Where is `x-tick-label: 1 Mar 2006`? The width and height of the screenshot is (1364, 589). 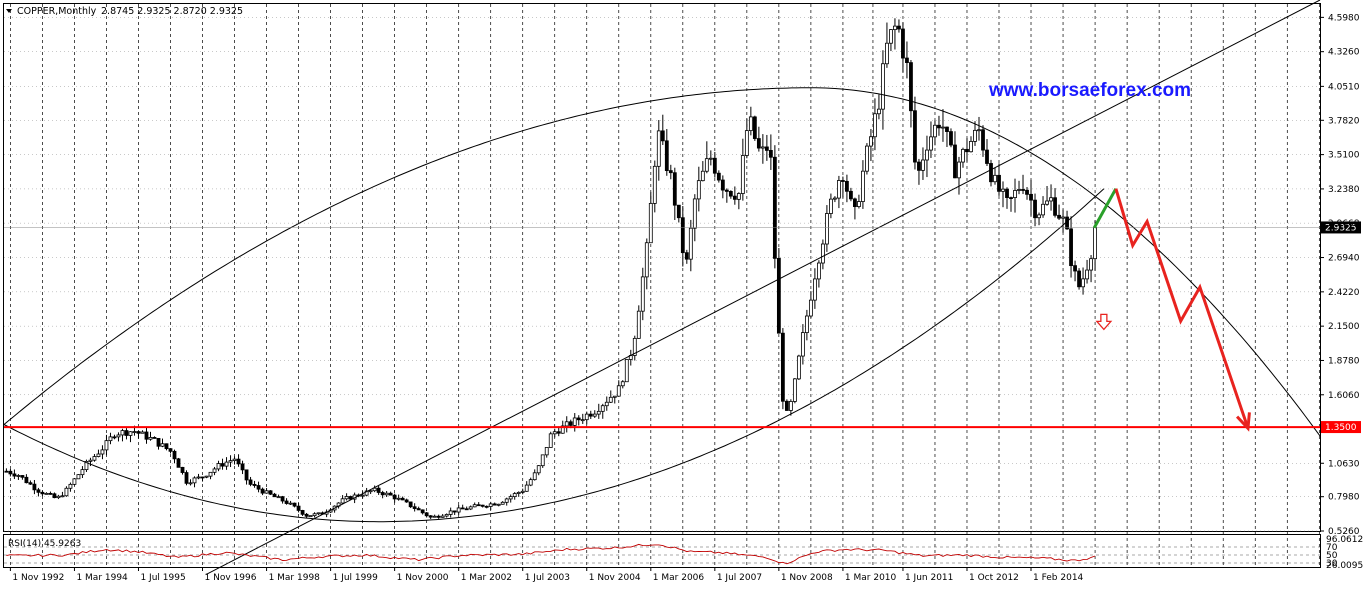
x-tick-label: 1 Mar 2006 is located at coordinates (679, 578).